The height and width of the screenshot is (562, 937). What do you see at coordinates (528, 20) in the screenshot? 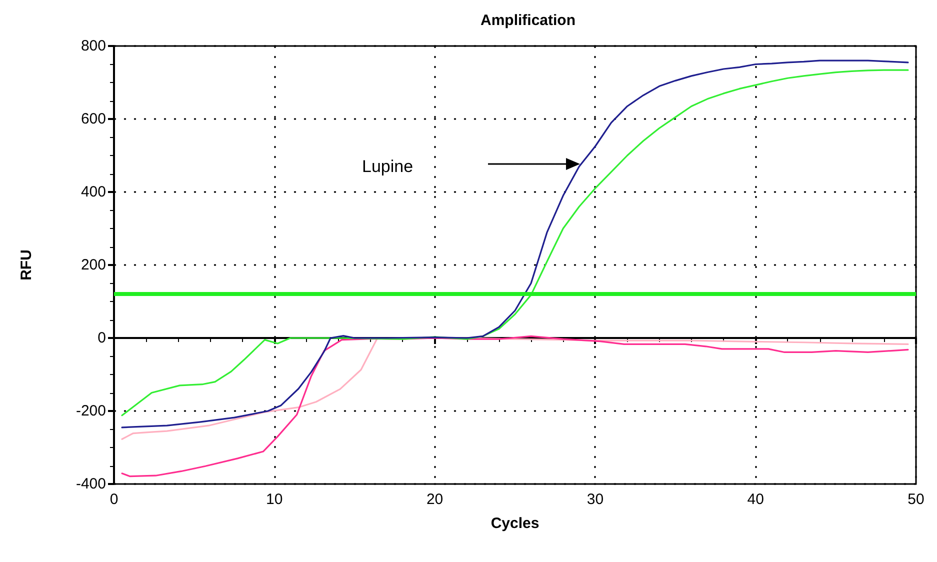
I see `chart-title: Amplification` at bounding box center [528, 20].